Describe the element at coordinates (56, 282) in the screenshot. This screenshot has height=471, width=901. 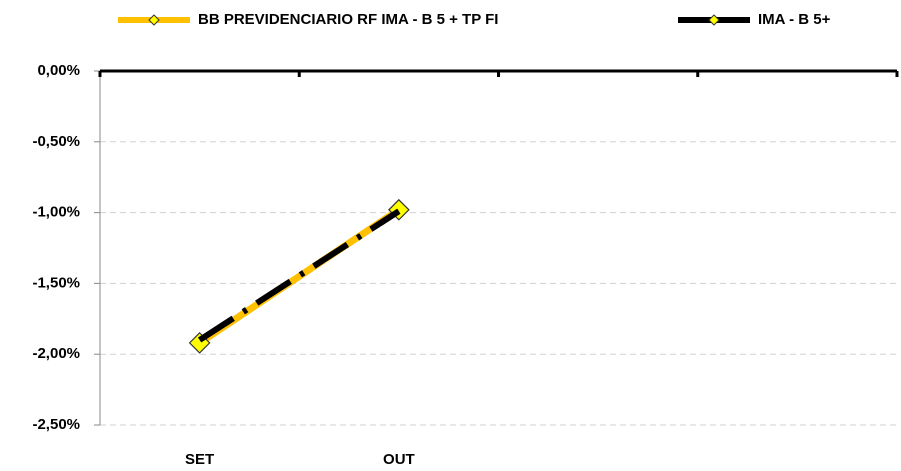
I see `y-tick-label: -1,50%` at that location.